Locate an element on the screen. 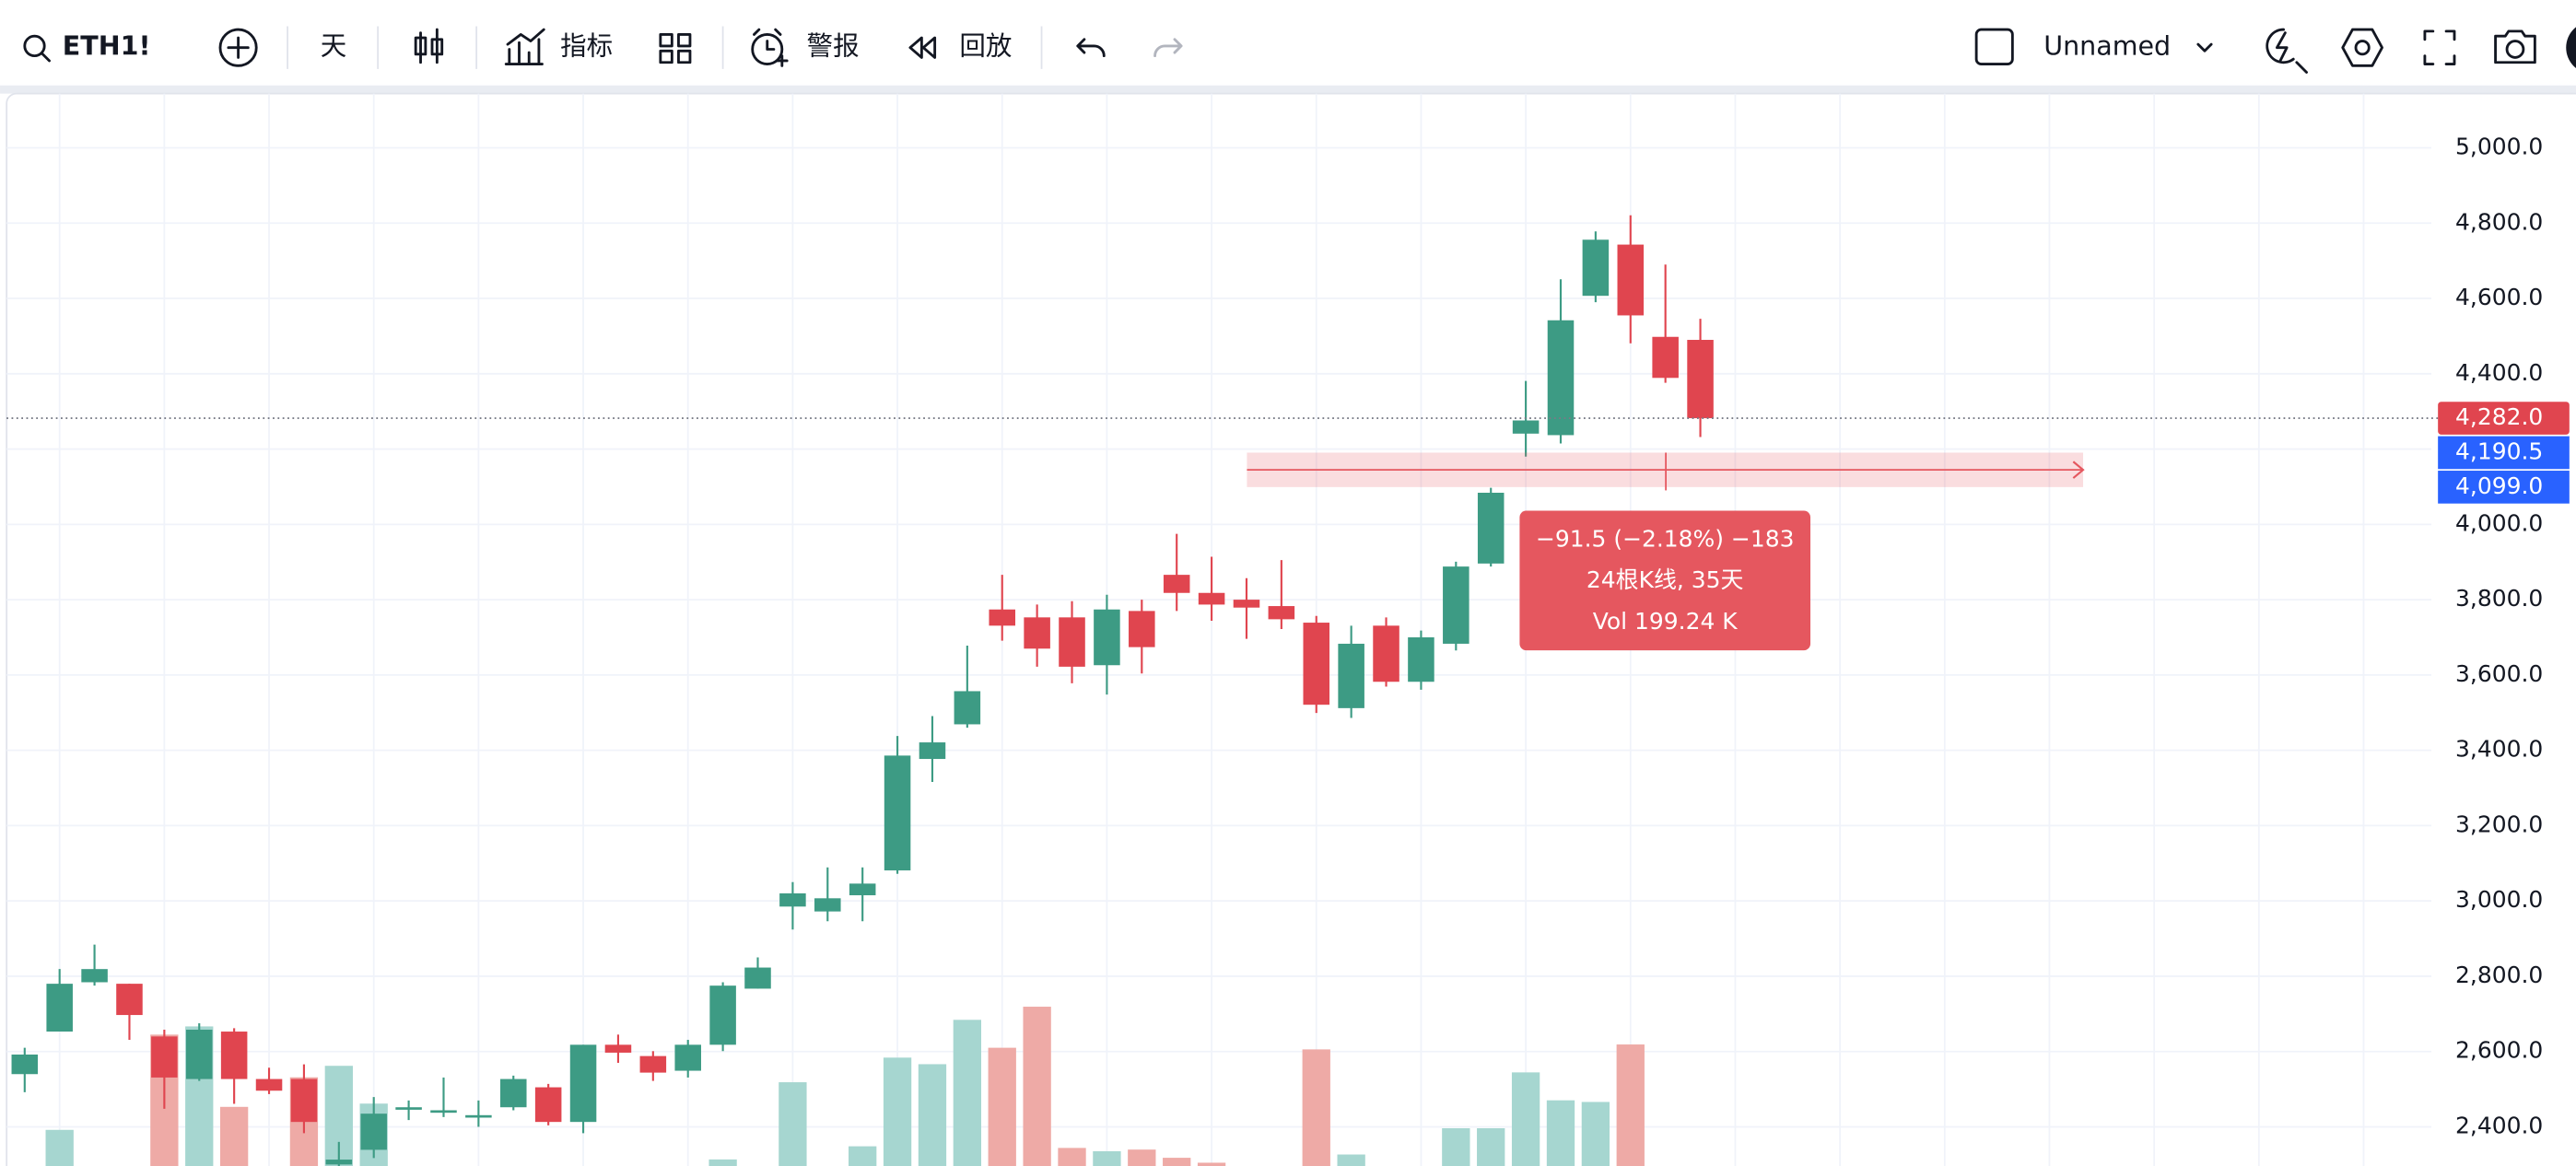 The width and height of the screenshot is (2576, 1166). redo-button is located at coordinates (1168, 48).